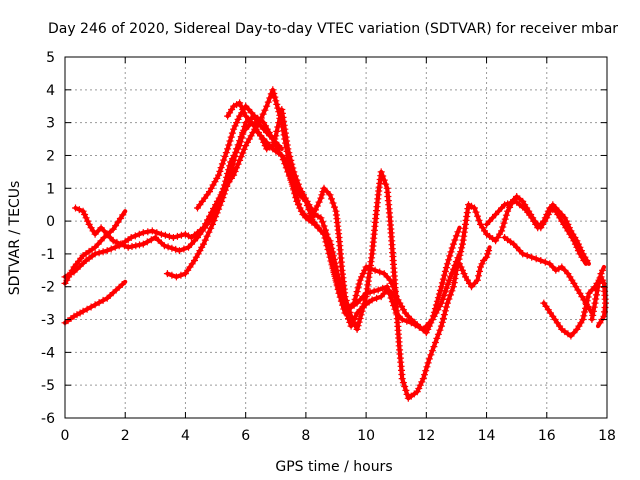 The height and width of the screenshot is (480, 640). What do you see at coordinates (487, 436) in the screenshot?
I see `x-tick-label: 14` at bounding box center [487, 436].